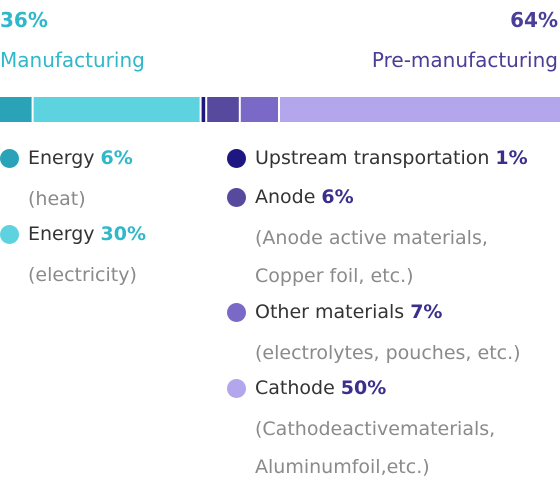 The height and width of the screenshot is (486, 560). What do you see at coordinates (465, 60) in the screenshot?
I see `pre-manufacturing-label: Pre-manufacturing` at bounding box center [465, 60].